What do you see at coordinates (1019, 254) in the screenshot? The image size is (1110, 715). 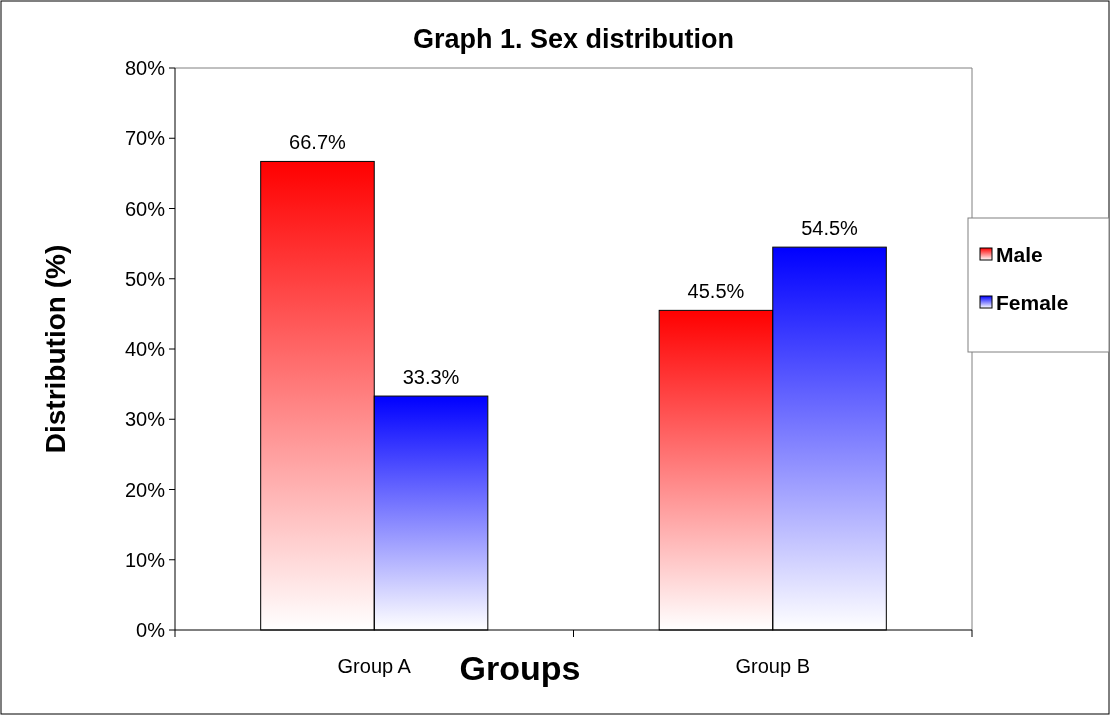 I see `legend-label: Male` at bounding box center [1019, 254].